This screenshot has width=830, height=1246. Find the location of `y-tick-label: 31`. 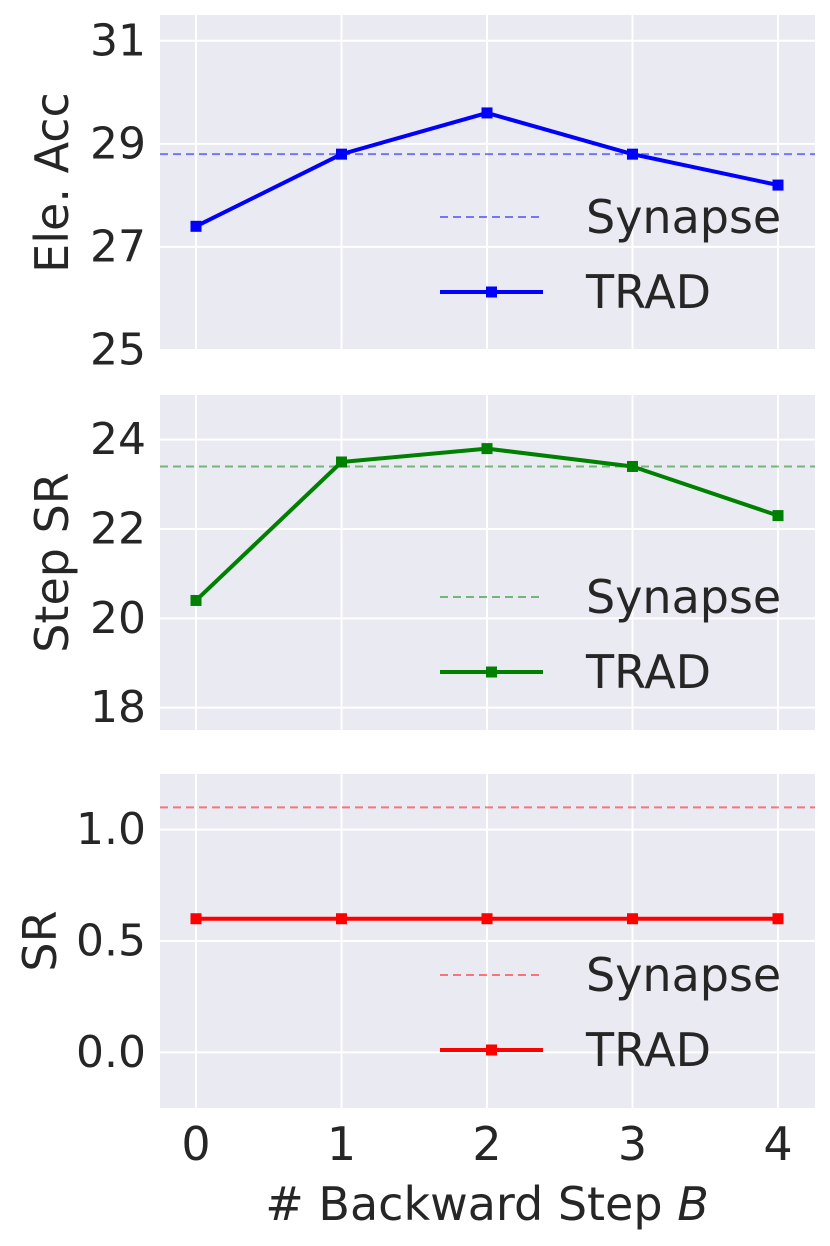

y-tick-label: 31 is located at coordinates (118, 40).